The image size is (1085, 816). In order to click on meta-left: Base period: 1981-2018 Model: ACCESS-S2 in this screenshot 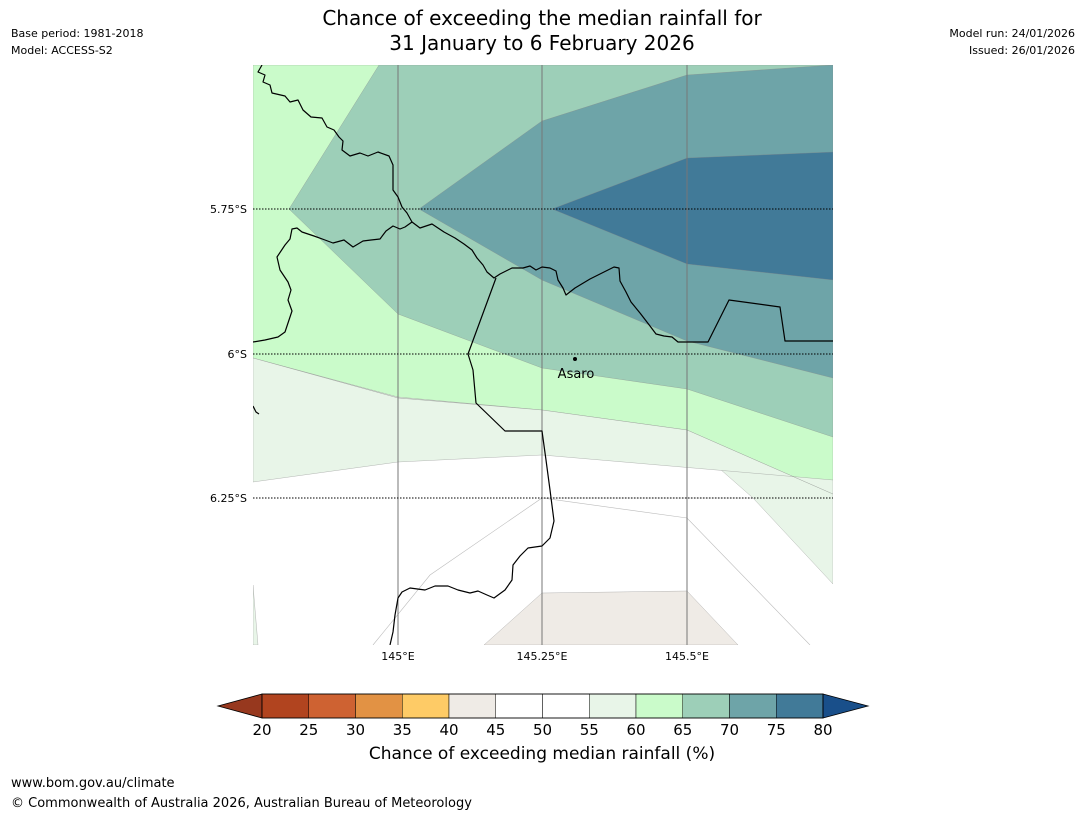, I will do `click(77, 42)`.